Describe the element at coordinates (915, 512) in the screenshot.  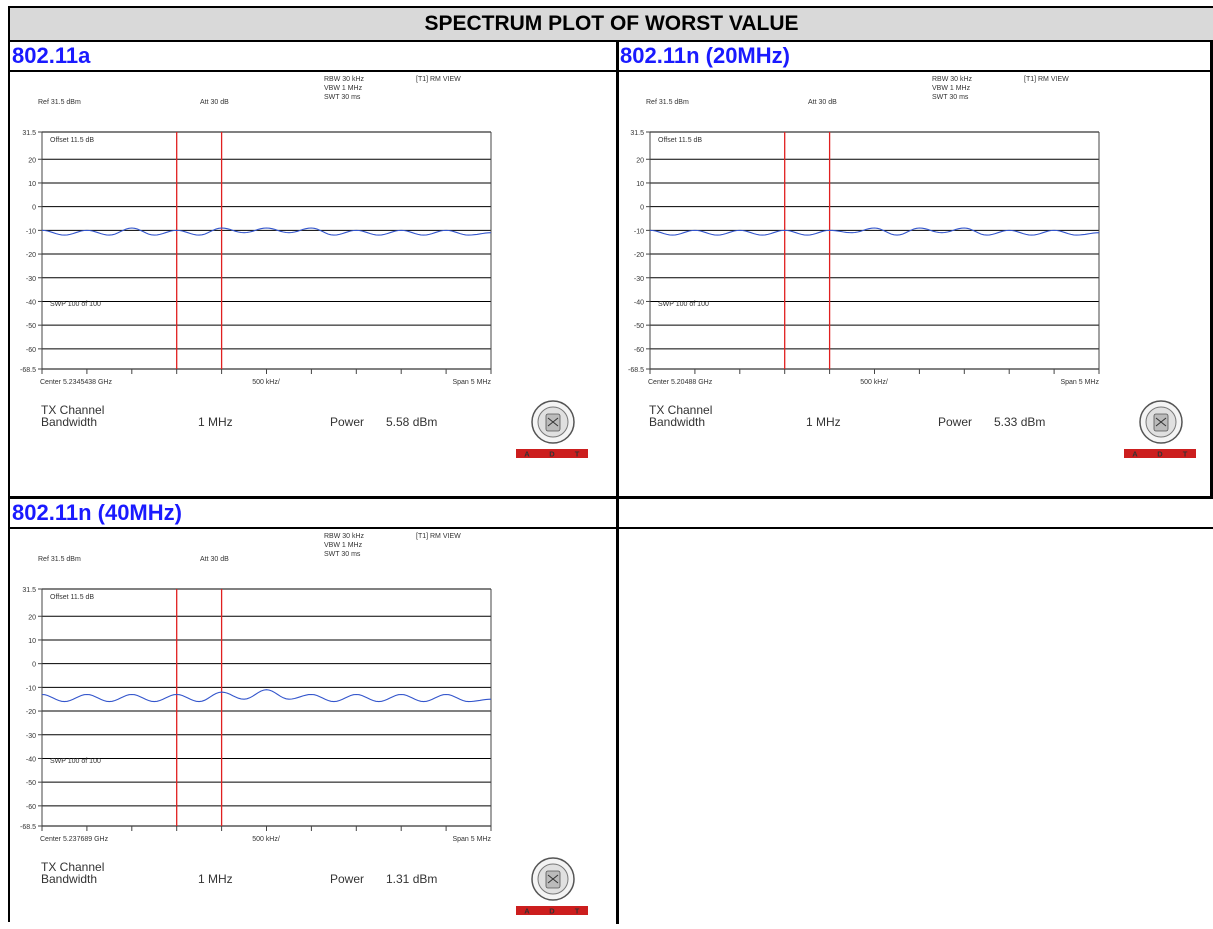
I see `panel-header-empty` at that location.